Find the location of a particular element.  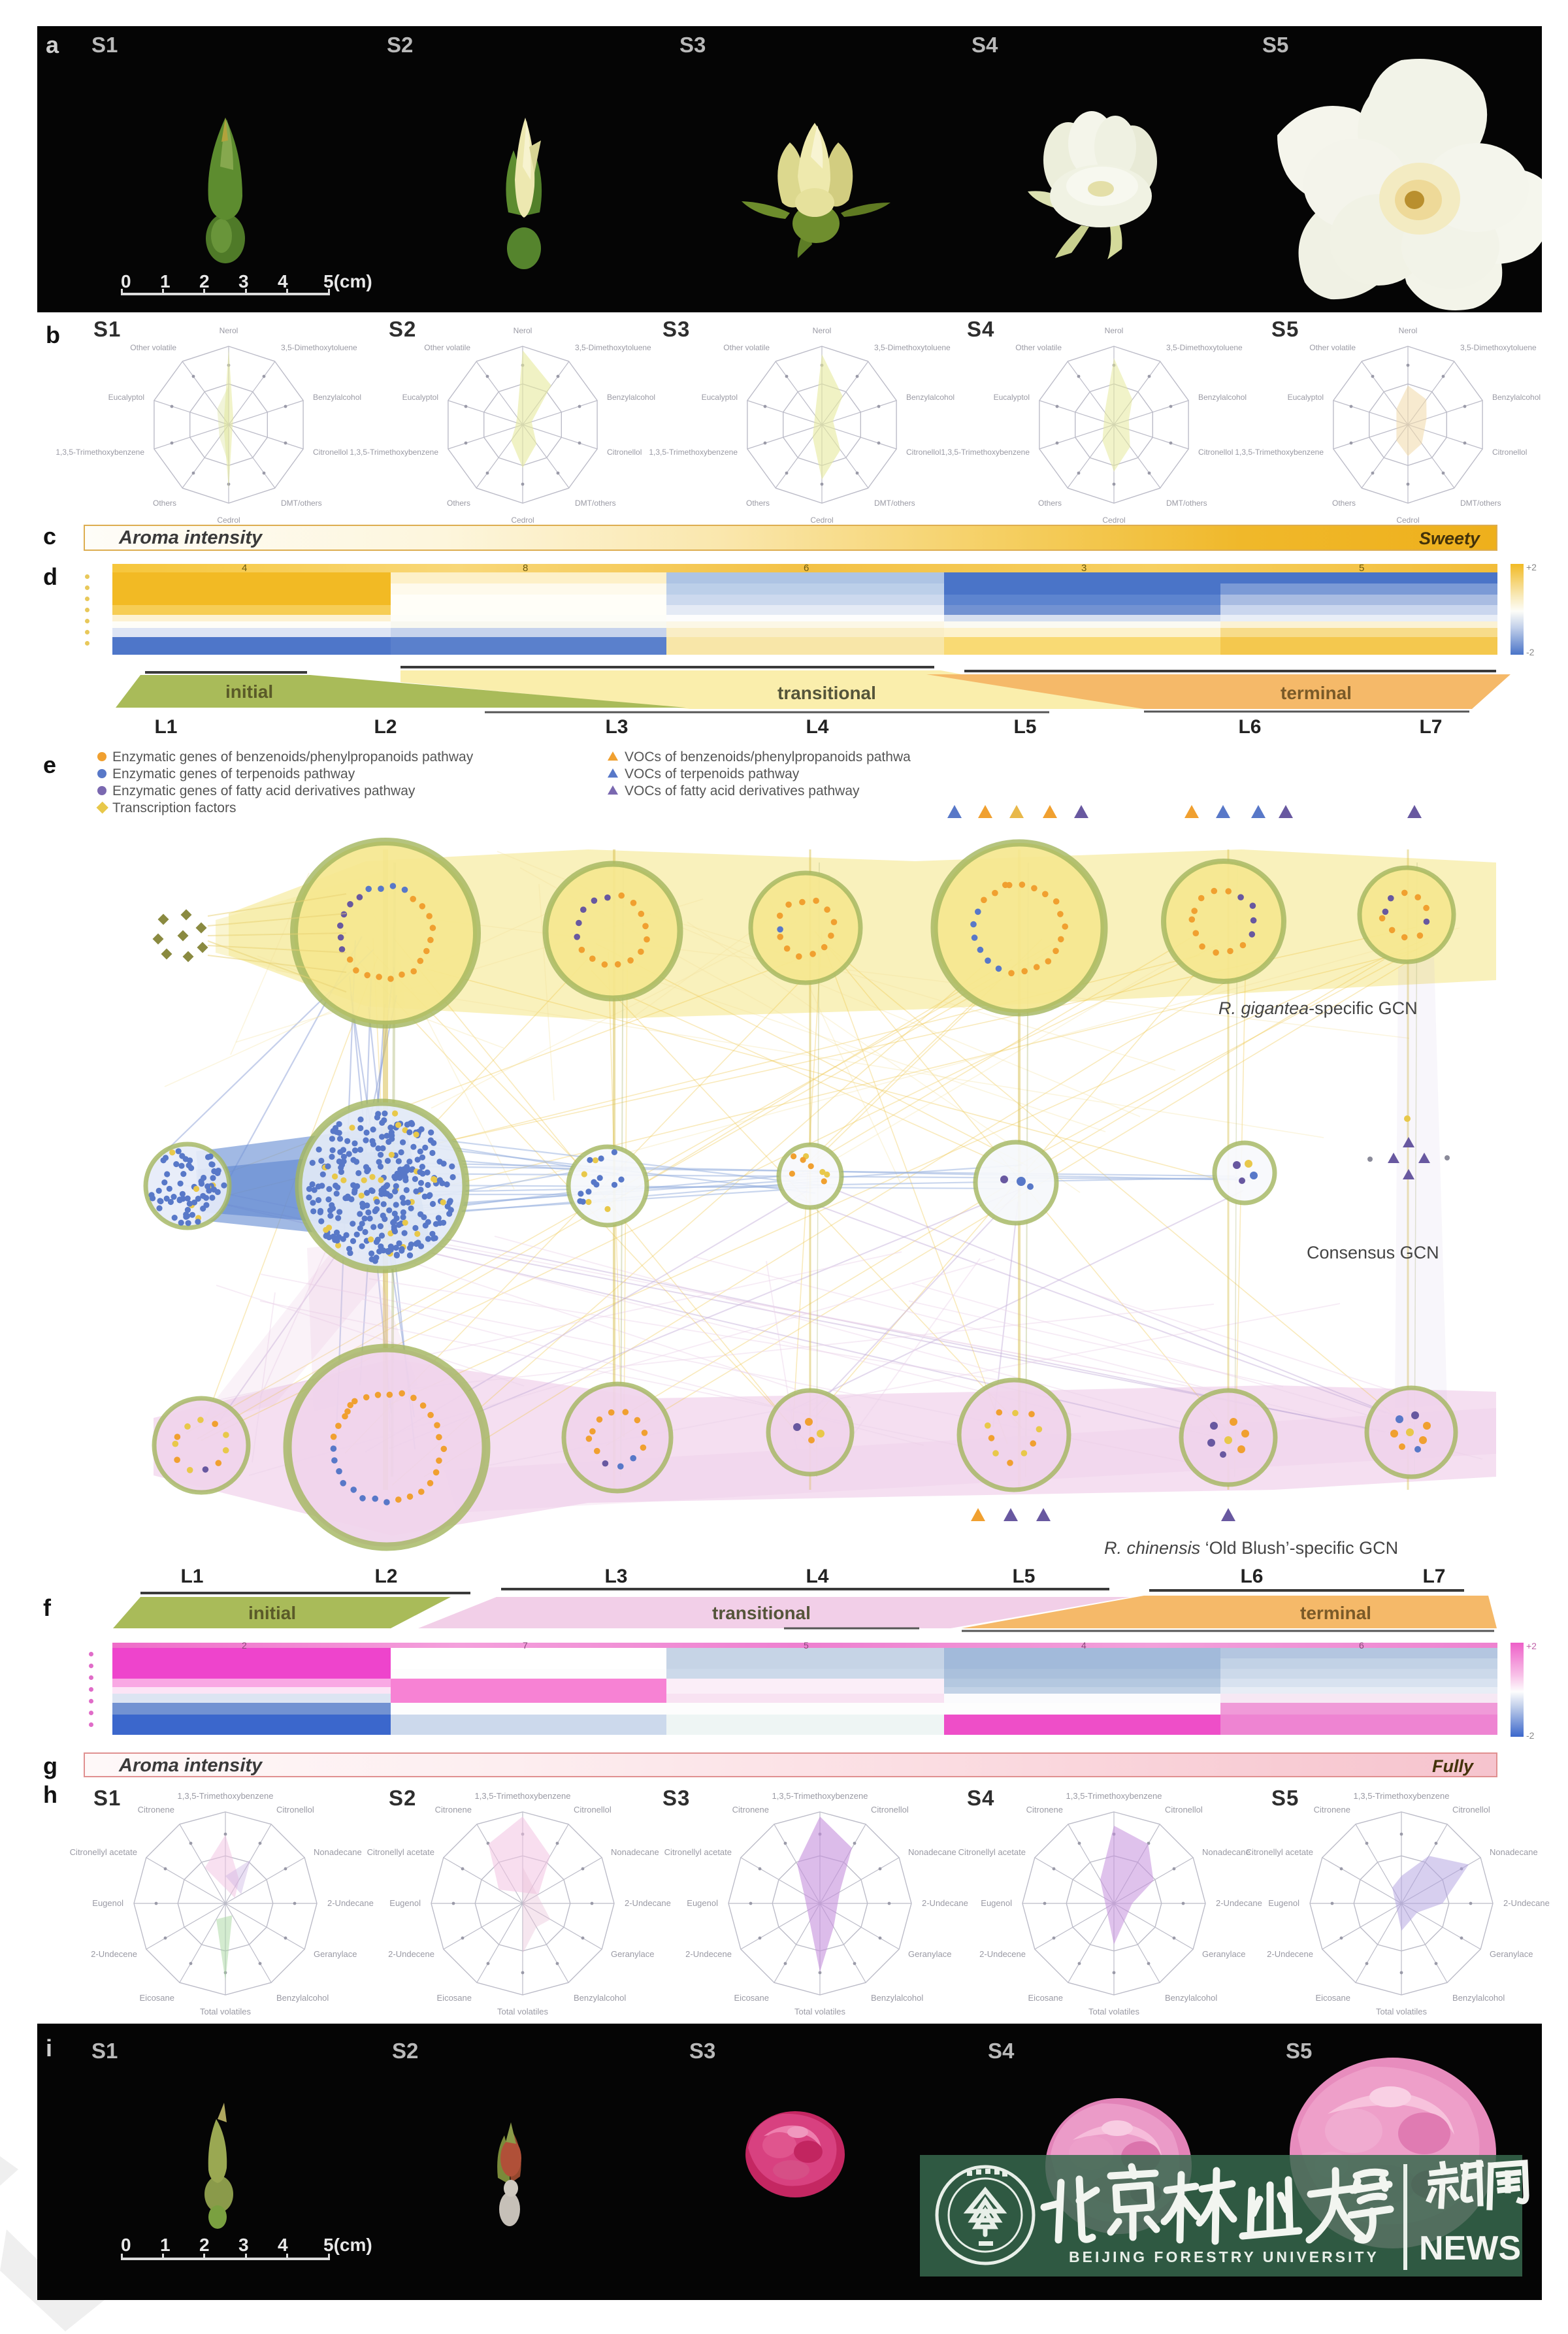

svg-text: Transcription factors is located at coordinates (174, 807).